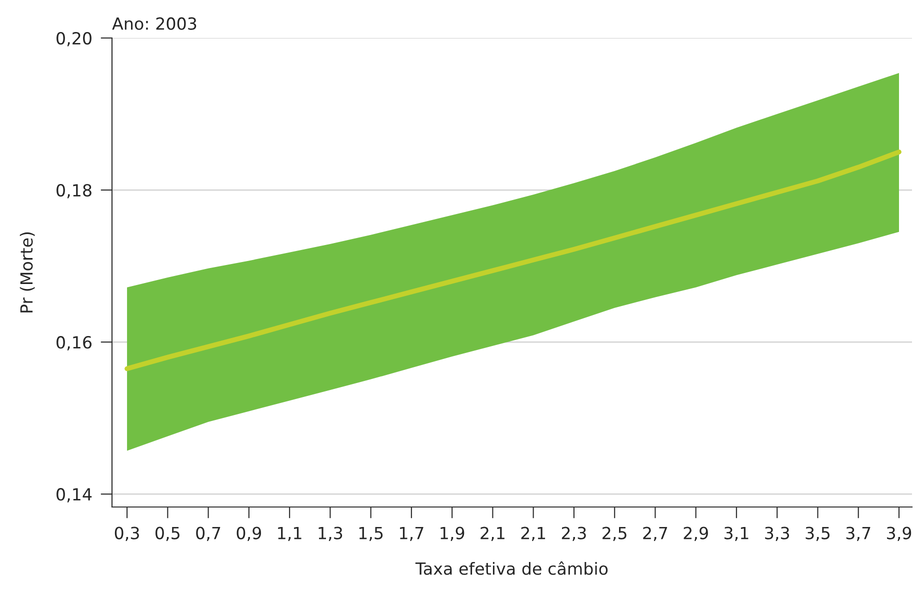  Describe the element at coordinates (290, 534) in the screenshot. I see `x-tick-label: 1,1` at that location.